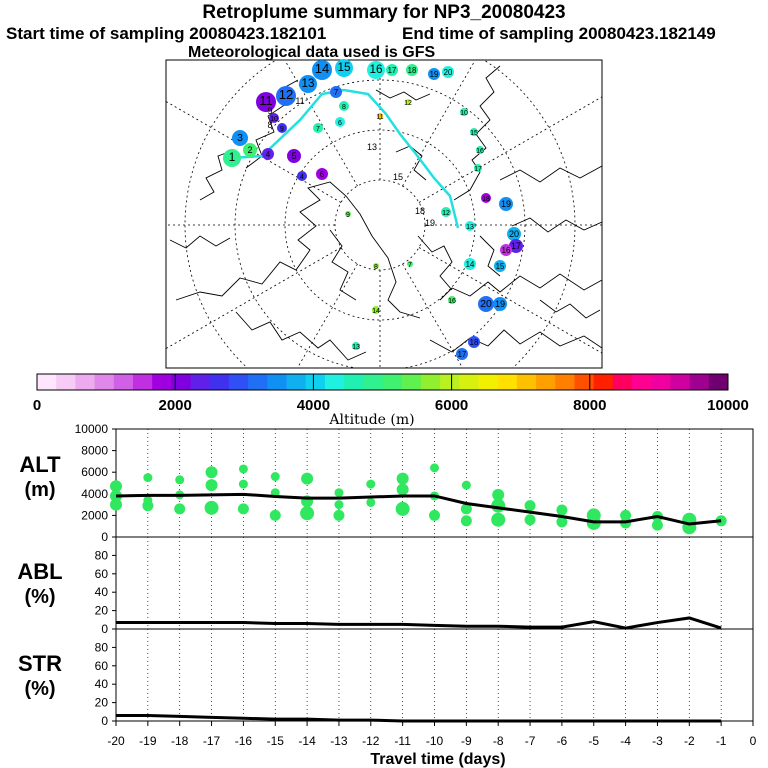 This screenshot has width=768, height=768. I want to click on plume-marker-label: 4, so click(302, 177).